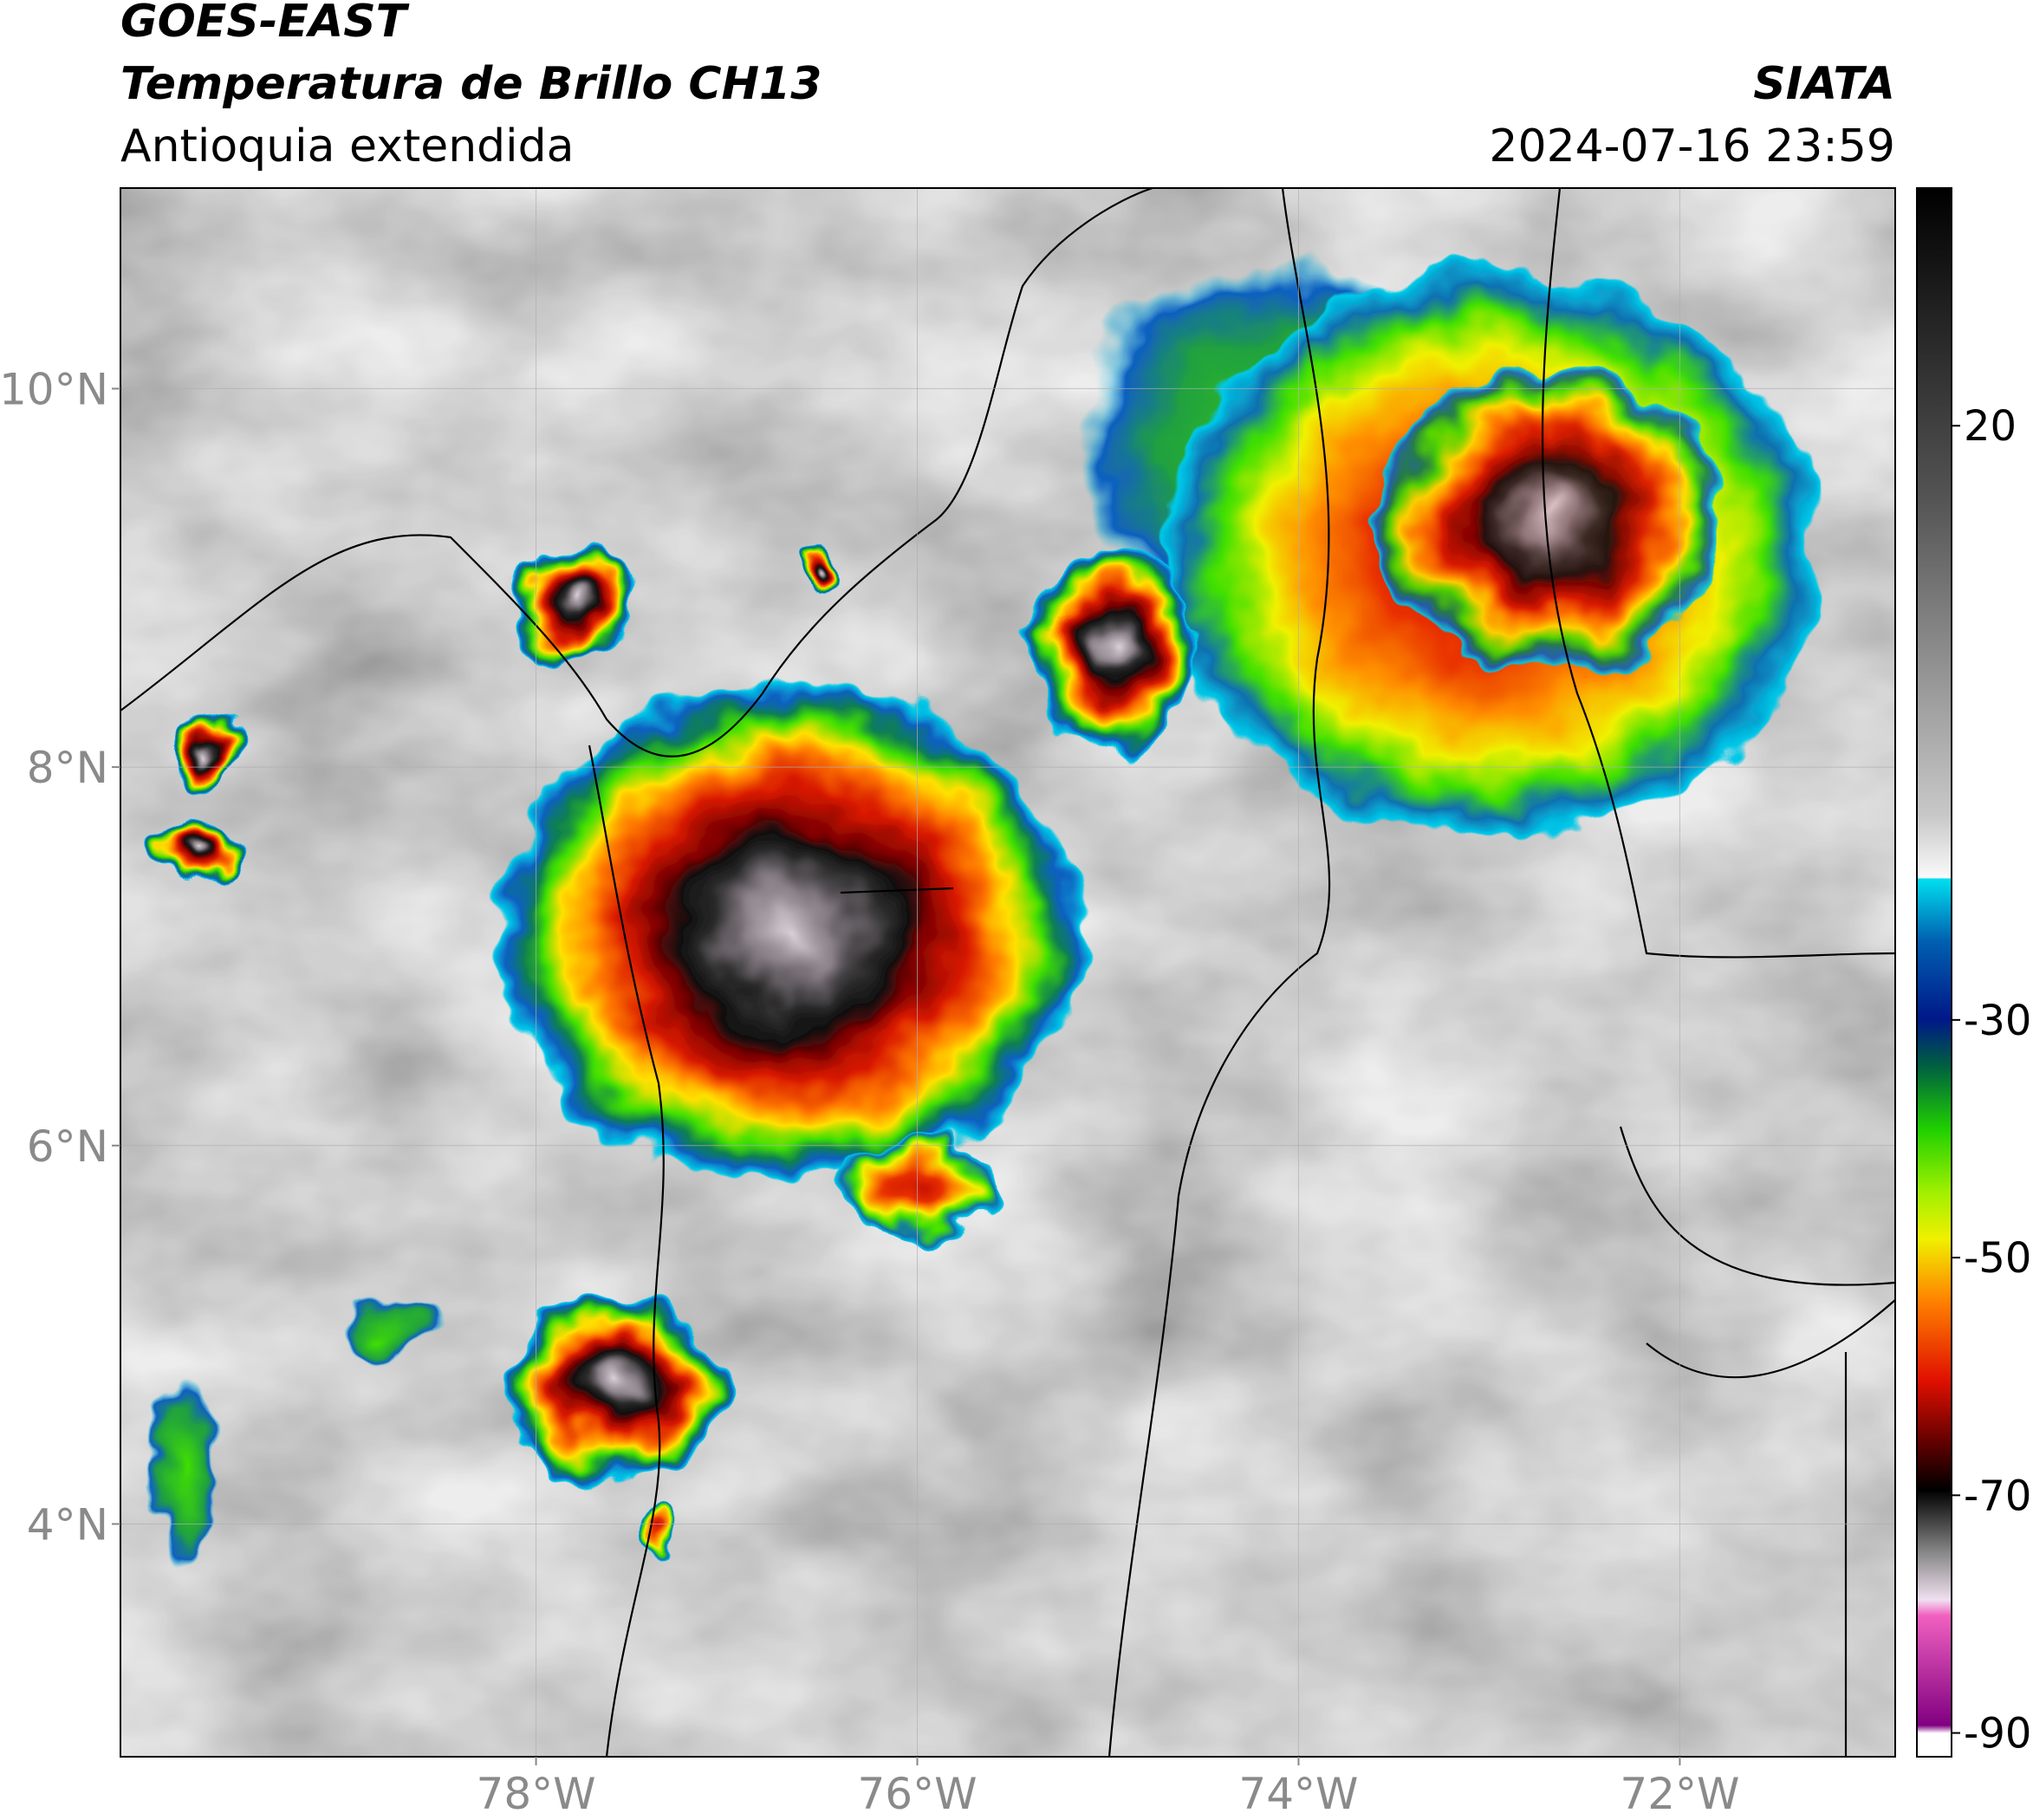 The height and width of the screenshot is (1820, 2033). I want to click on product-title: Temperatura de Brillo CH13, so click(471, 84).